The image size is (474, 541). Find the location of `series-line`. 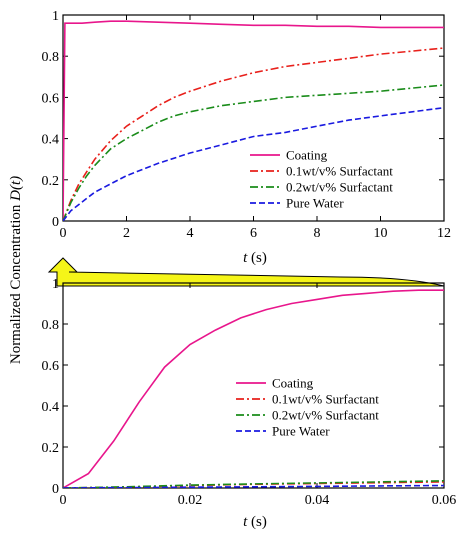

series-line is located at coordinates (253, 486).